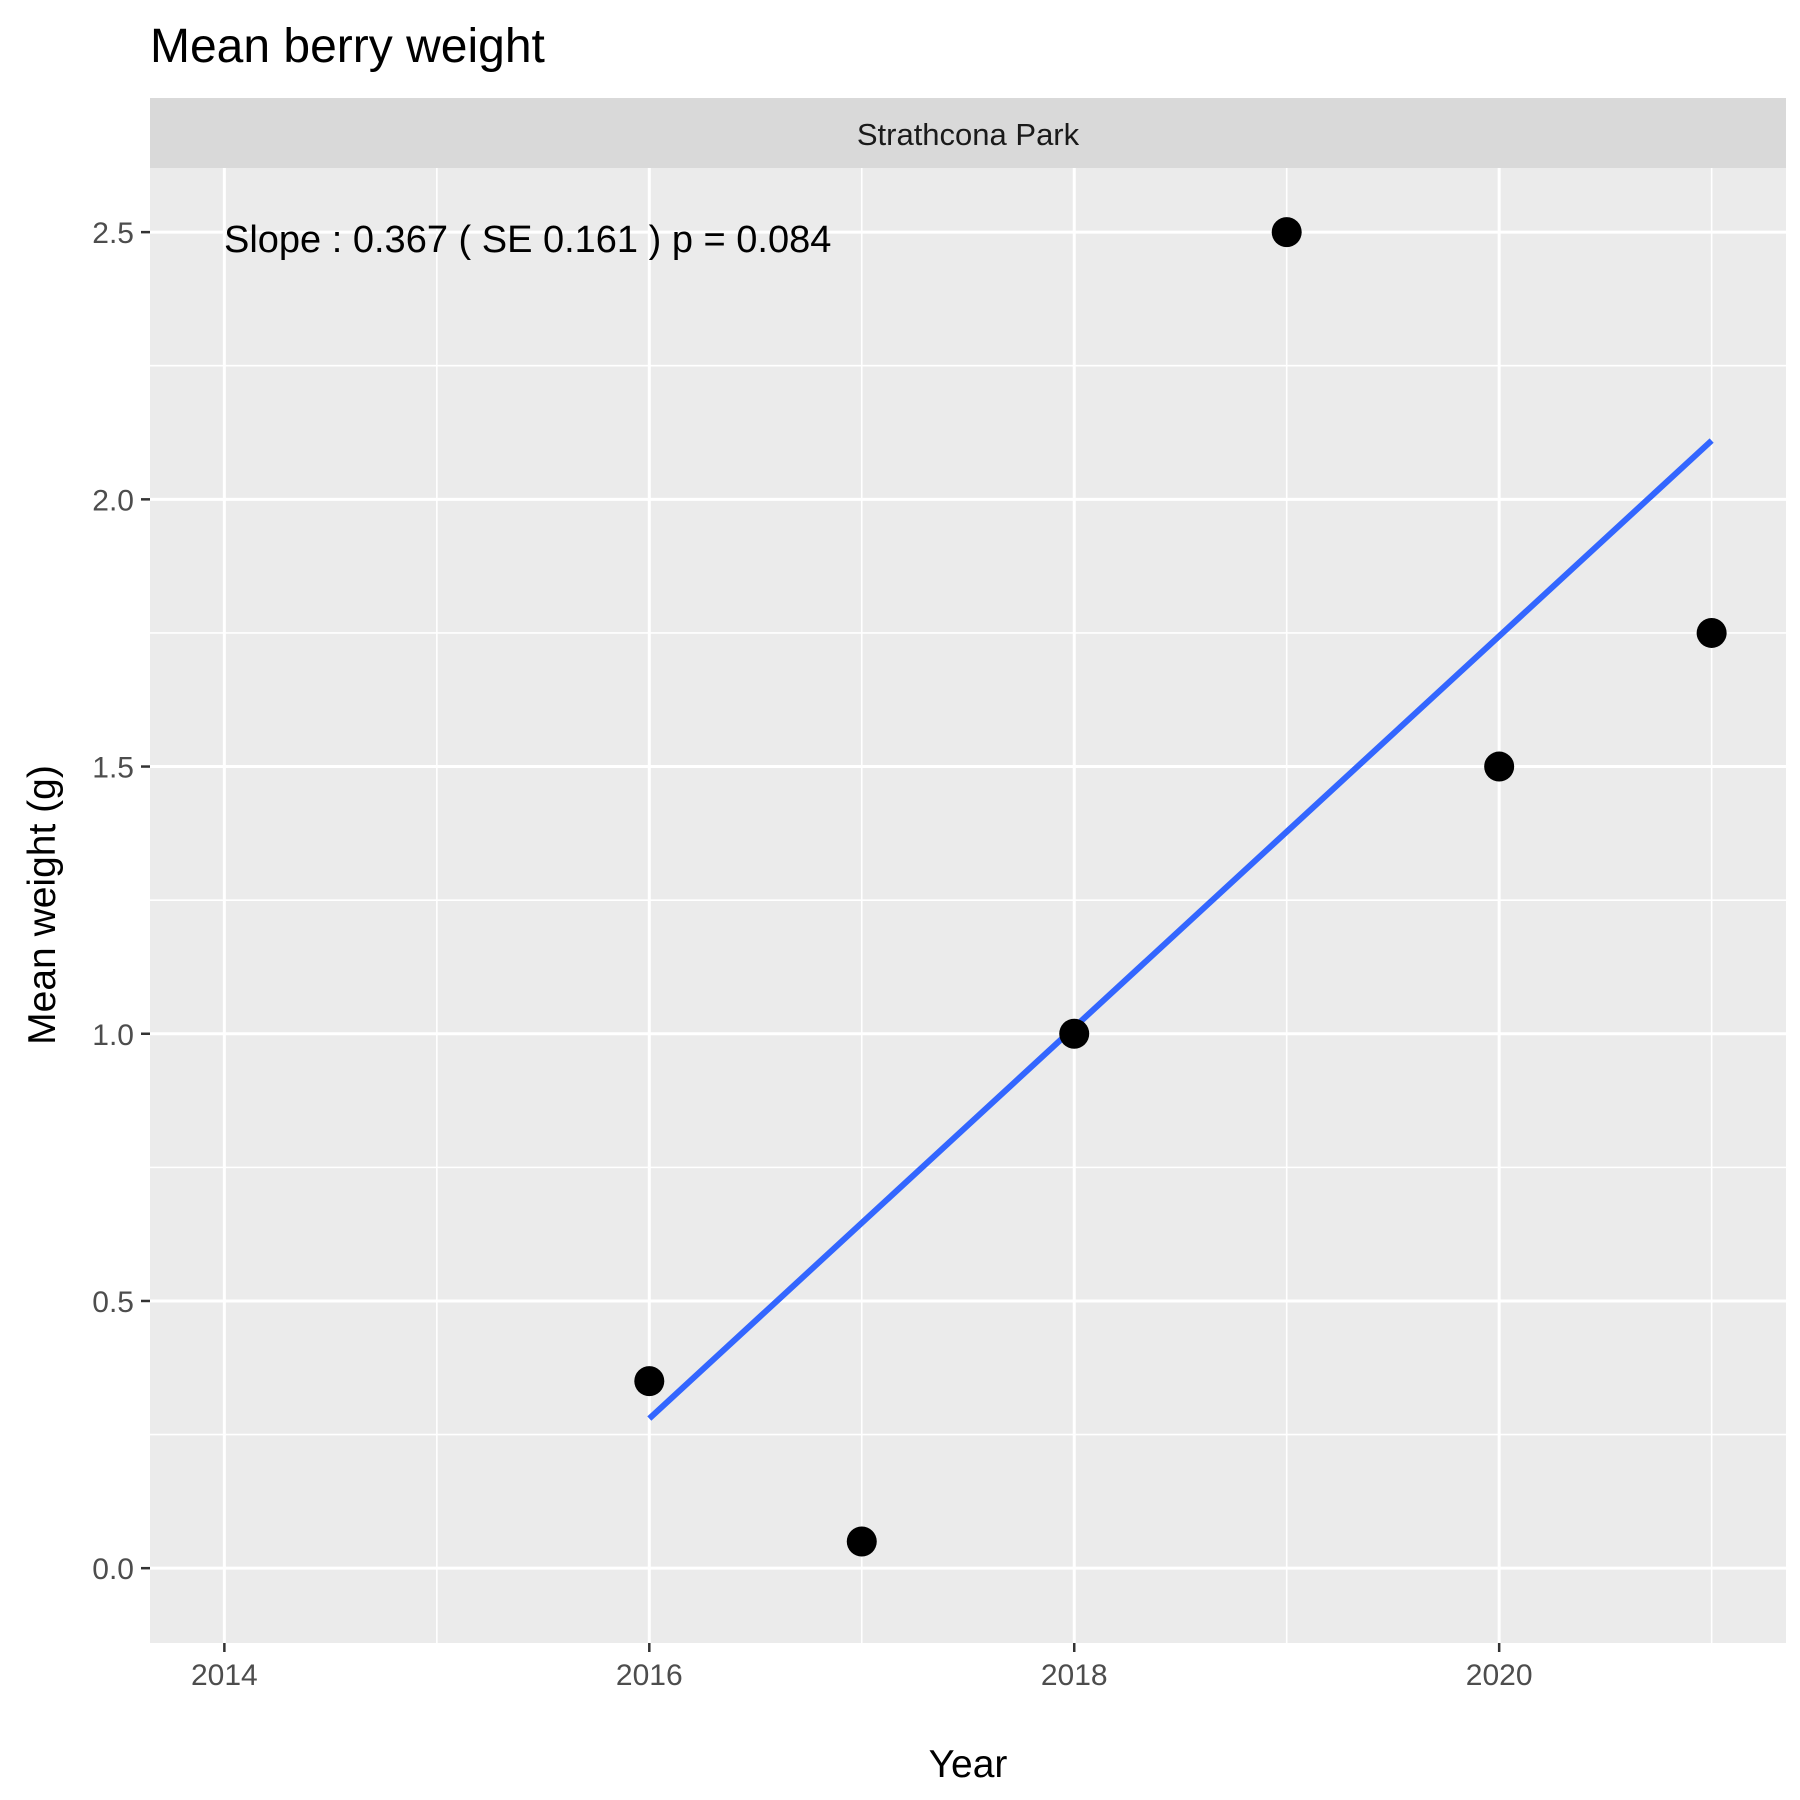 The height and width of the screenshot is (1800, 1800). I want to click on slope-annotation: Slope : 0.367 ( SE 0.161 ) p = 0.084, so click(527, 240).